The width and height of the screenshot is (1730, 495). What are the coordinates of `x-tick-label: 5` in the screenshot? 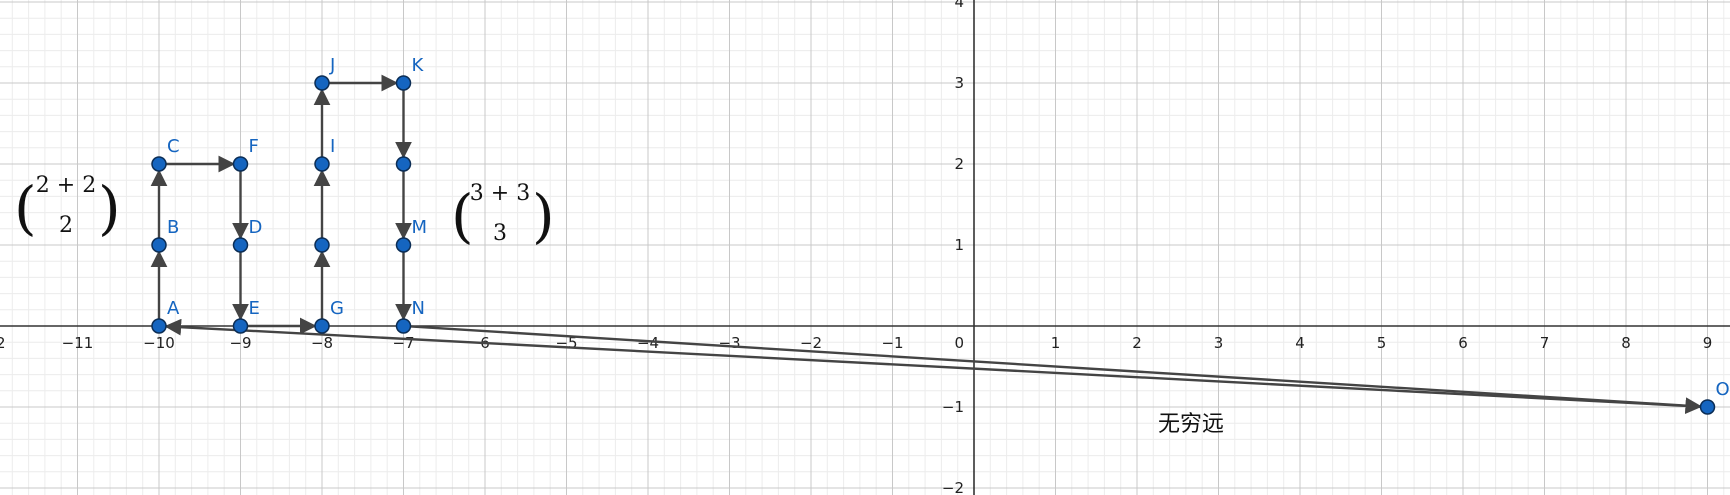 It's located at (1382, 343).